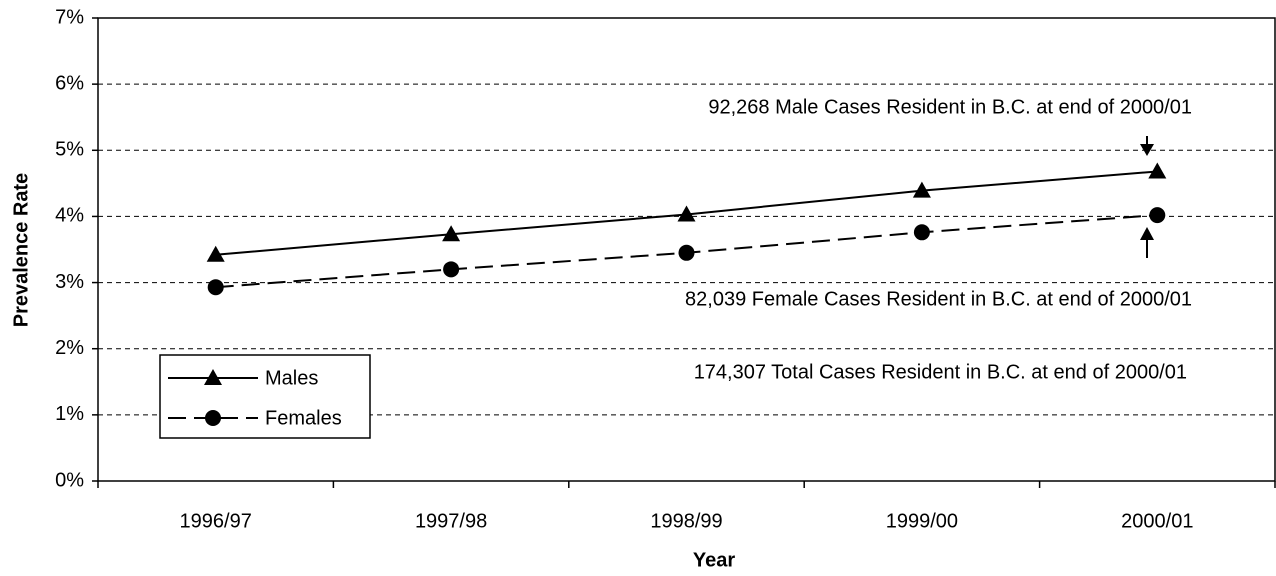 The height and width of the screenshot is (576, 1276). What do you see at coordinates (291, 378) in the screenshot?
I see `legend-label: Males` at bounding box center [291, 378].